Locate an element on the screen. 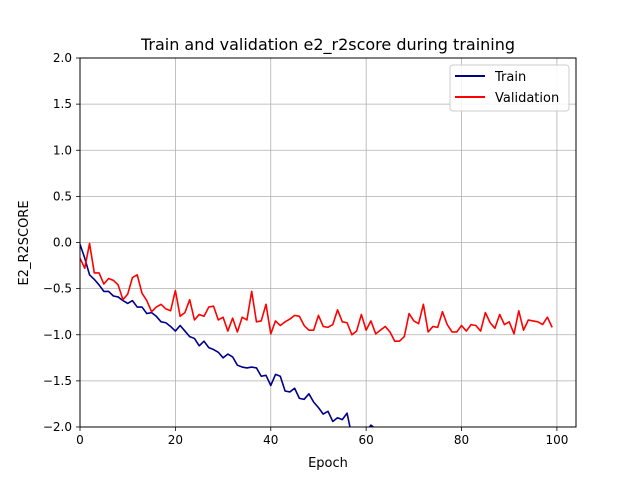  x-tick-label: 80 is located at coordinates (461, 440).